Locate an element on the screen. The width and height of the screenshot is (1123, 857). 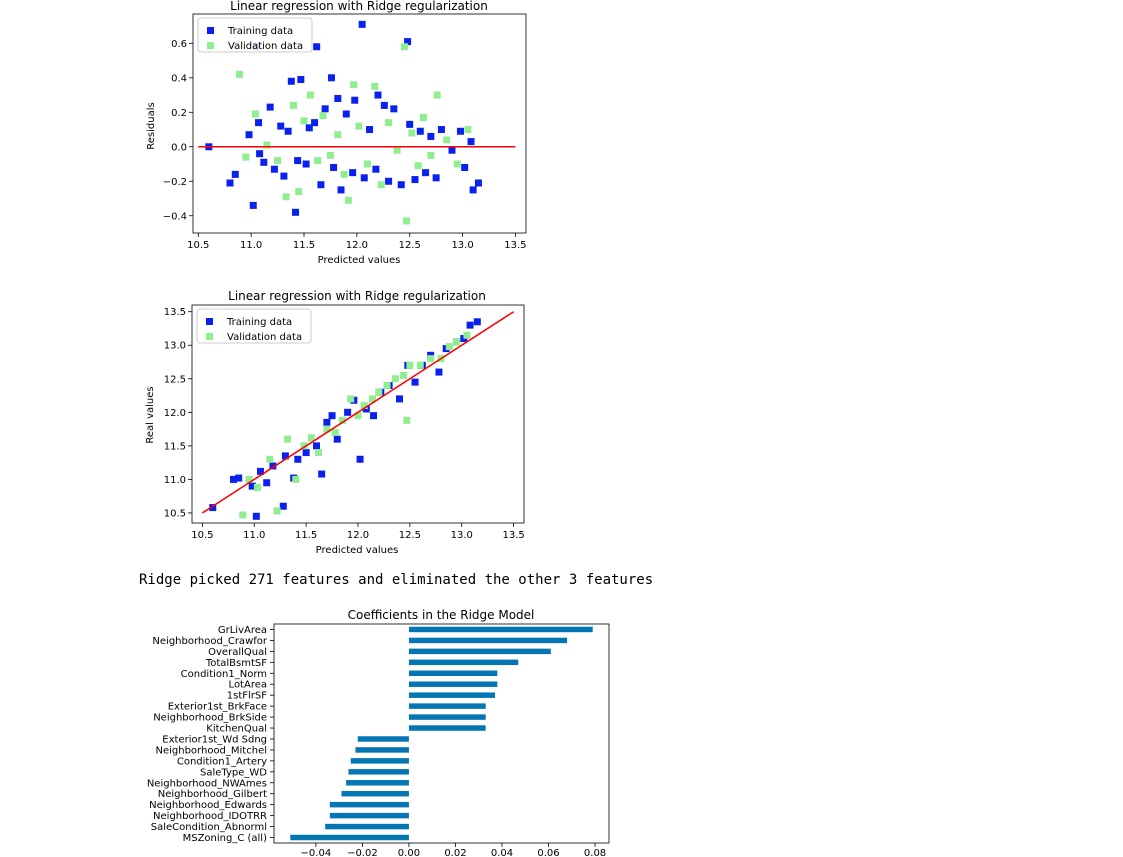
real-vs-predicted-xtick-label: 10.5 is located at coordinates (202, 535).